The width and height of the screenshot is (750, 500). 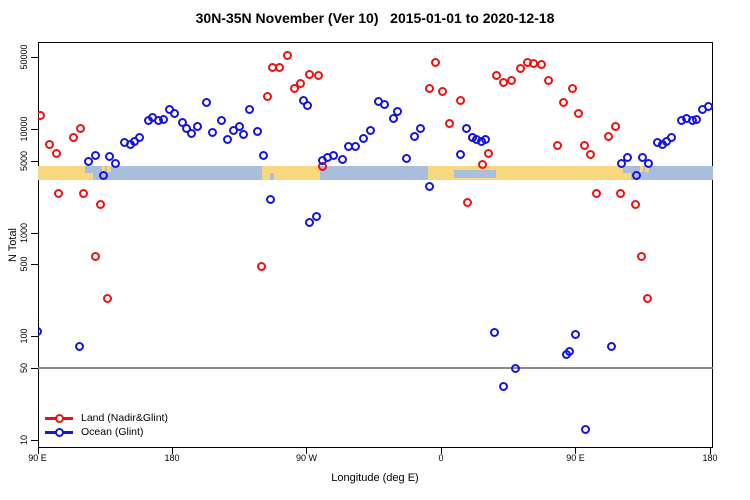 What do you see at coordinates (24, 440) in the screenshot?
I see `y-tick-label: 10` at bounding box center [24, 440].